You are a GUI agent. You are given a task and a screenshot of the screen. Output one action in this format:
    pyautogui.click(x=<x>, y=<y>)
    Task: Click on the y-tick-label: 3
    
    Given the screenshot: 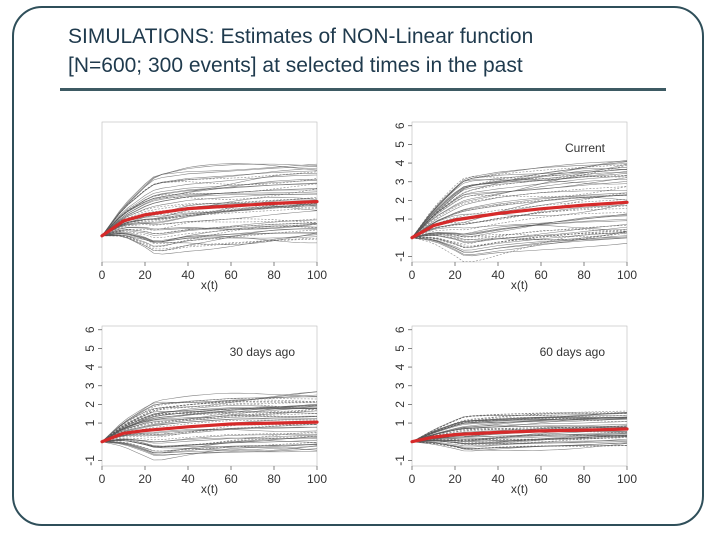 What is the action you would take?
    pyautogui.click(x=90, y=385)
    